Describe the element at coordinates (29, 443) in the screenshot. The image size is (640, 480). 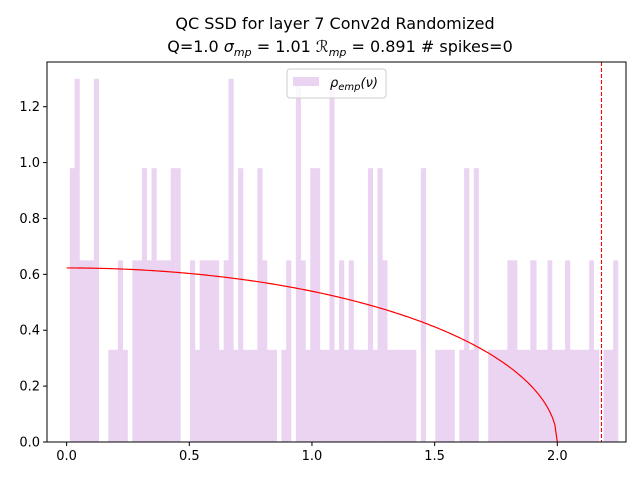
I see `y-tick-label: 0.0` at that location.